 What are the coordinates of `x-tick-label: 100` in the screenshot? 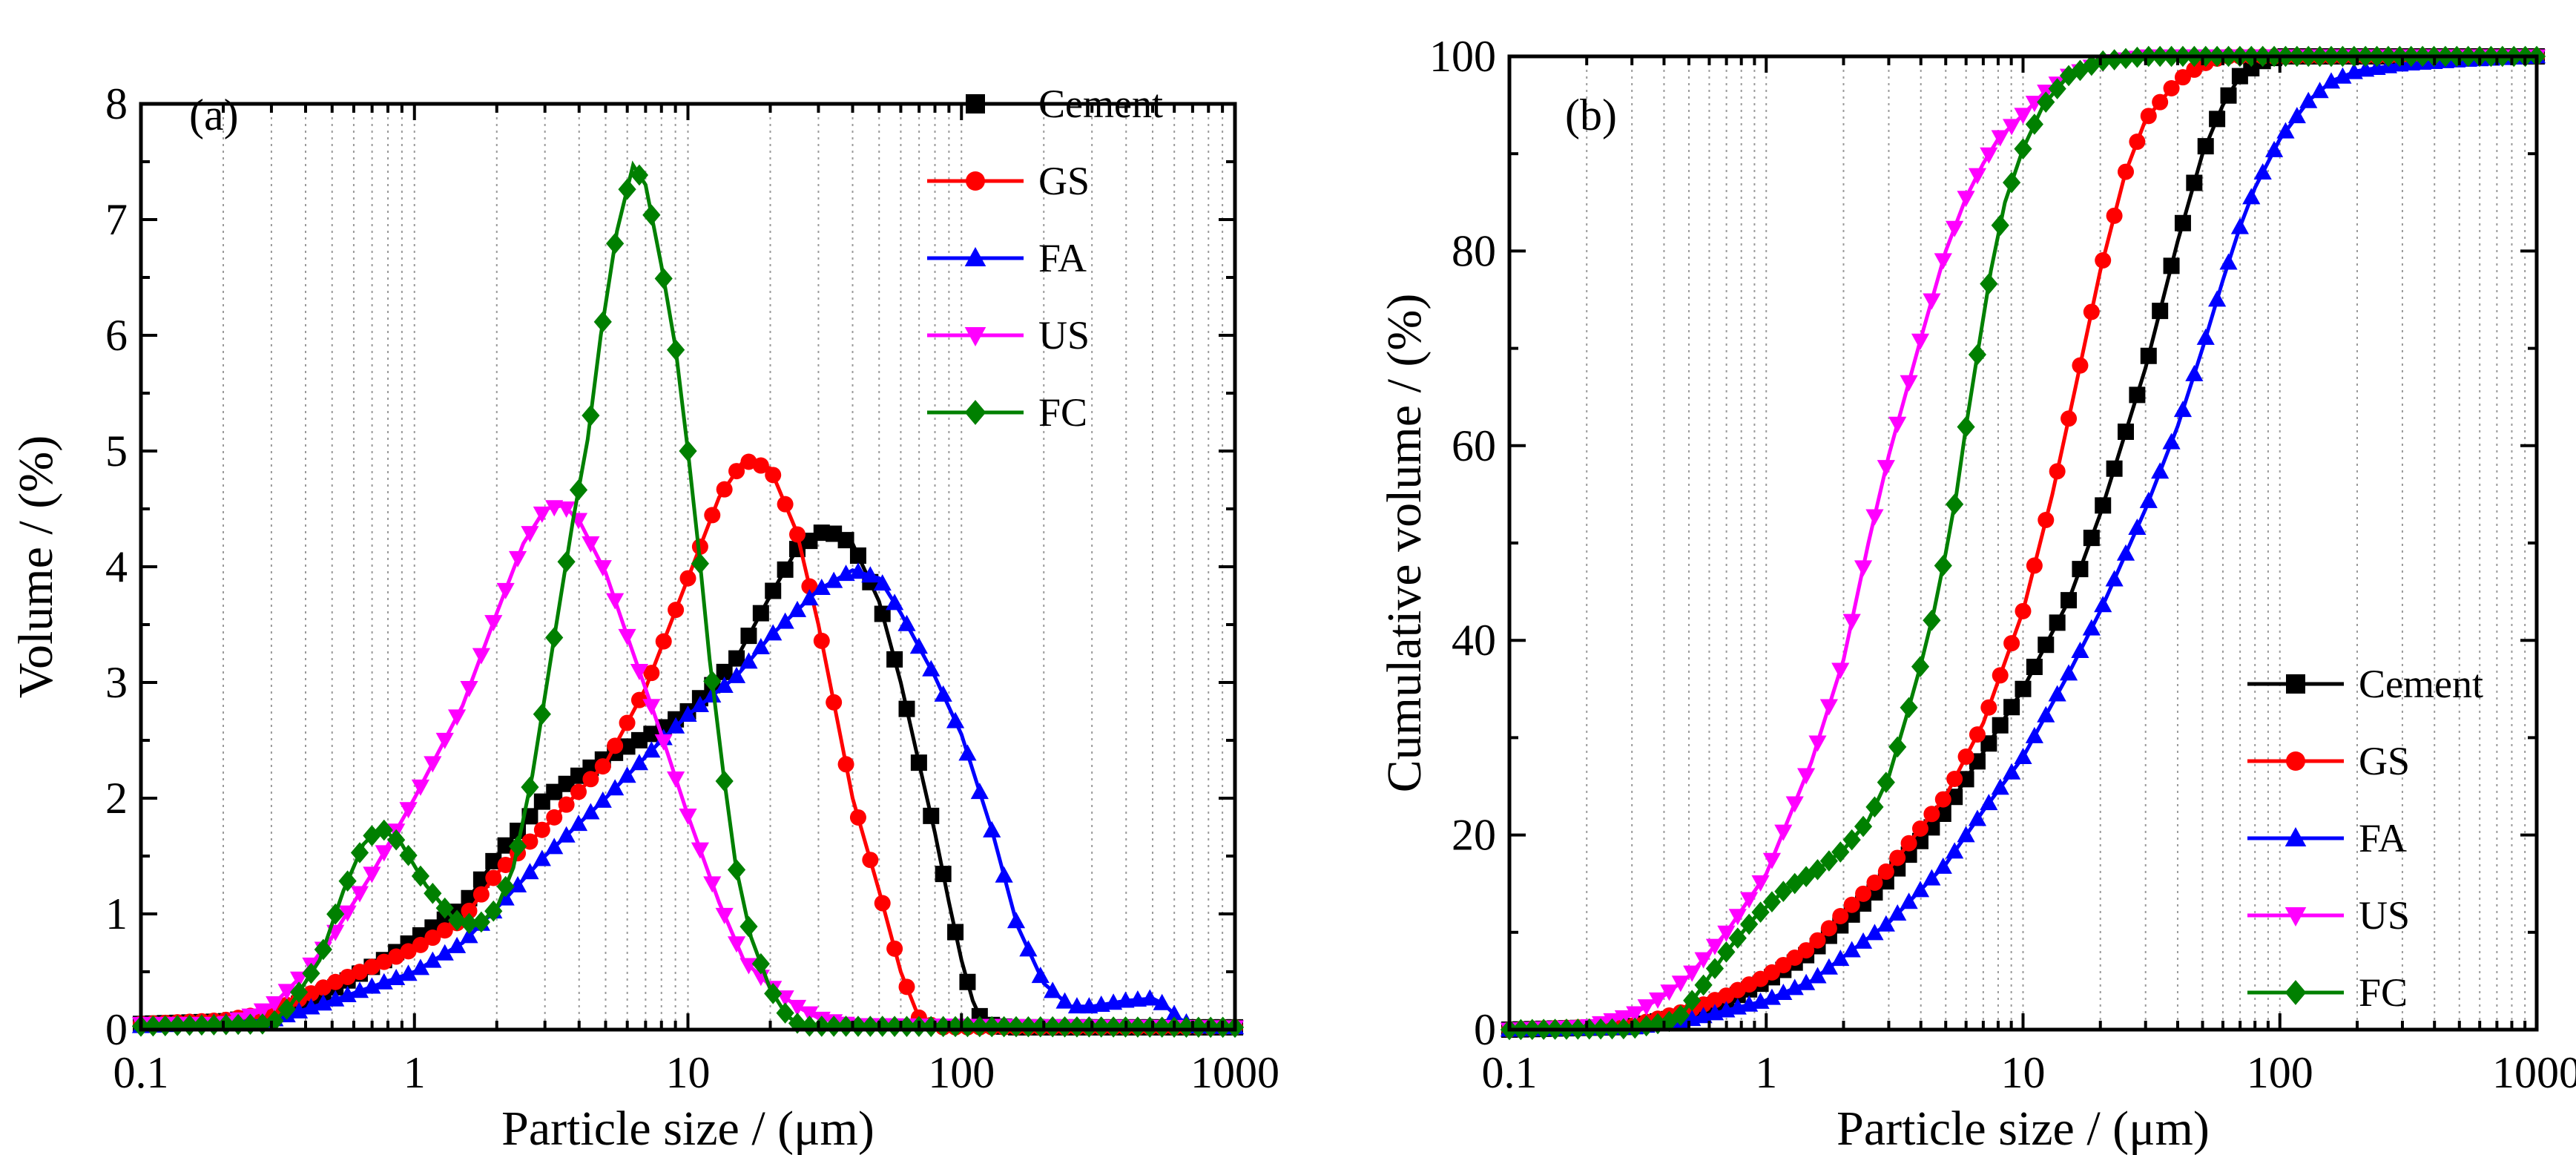 It's located at (2280, 1072).